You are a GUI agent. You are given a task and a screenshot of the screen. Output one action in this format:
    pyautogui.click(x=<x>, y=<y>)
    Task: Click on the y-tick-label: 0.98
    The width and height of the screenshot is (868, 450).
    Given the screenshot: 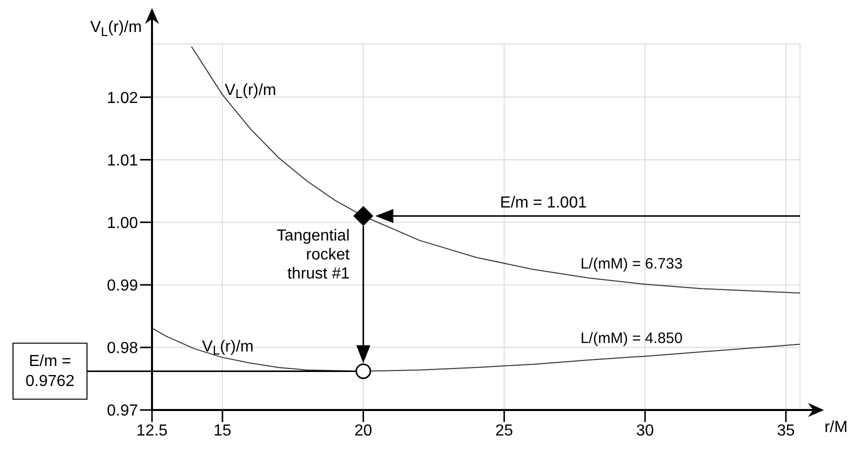 What is the action you would take?
    pyautogui.click(x=122, y=349)
    